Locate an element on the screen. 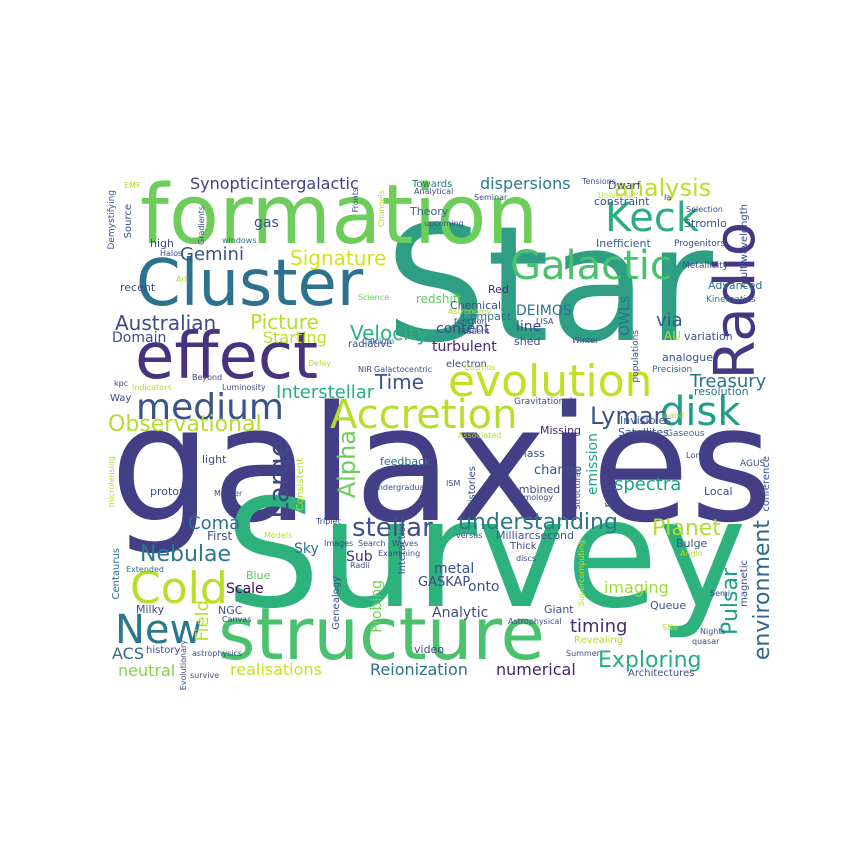 Image resolution: width=864 pixels, height=864 pixels. cloud-word: Red is located at coordinates (498, 289).